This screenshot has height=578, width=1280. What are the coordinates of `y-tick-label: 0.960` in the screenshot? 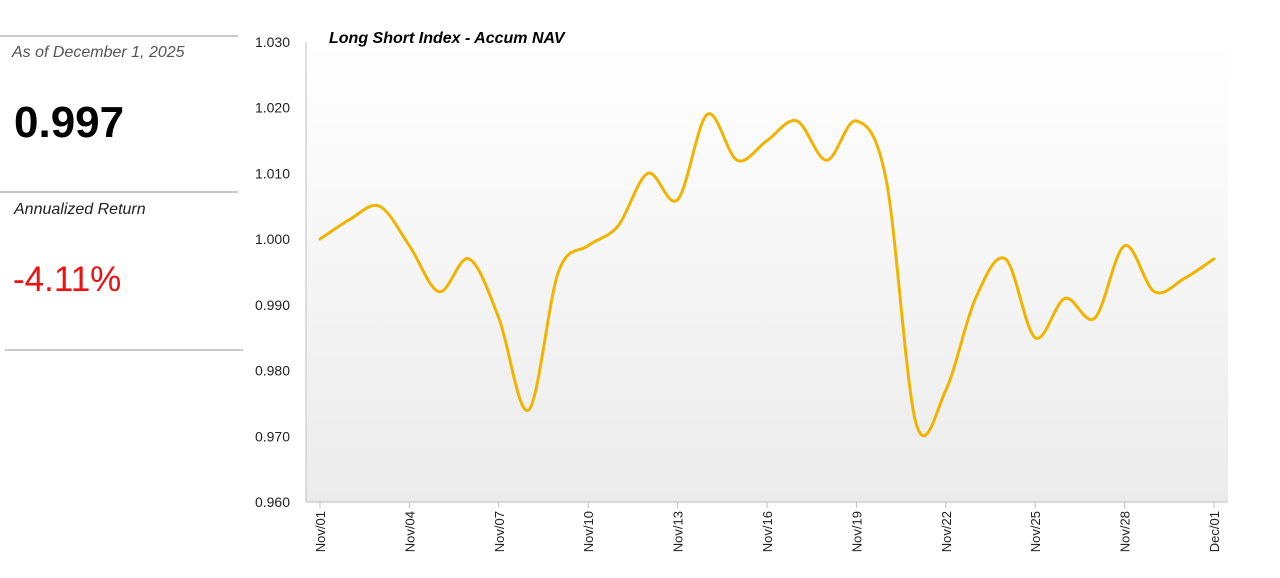 It's located at (272, 502).